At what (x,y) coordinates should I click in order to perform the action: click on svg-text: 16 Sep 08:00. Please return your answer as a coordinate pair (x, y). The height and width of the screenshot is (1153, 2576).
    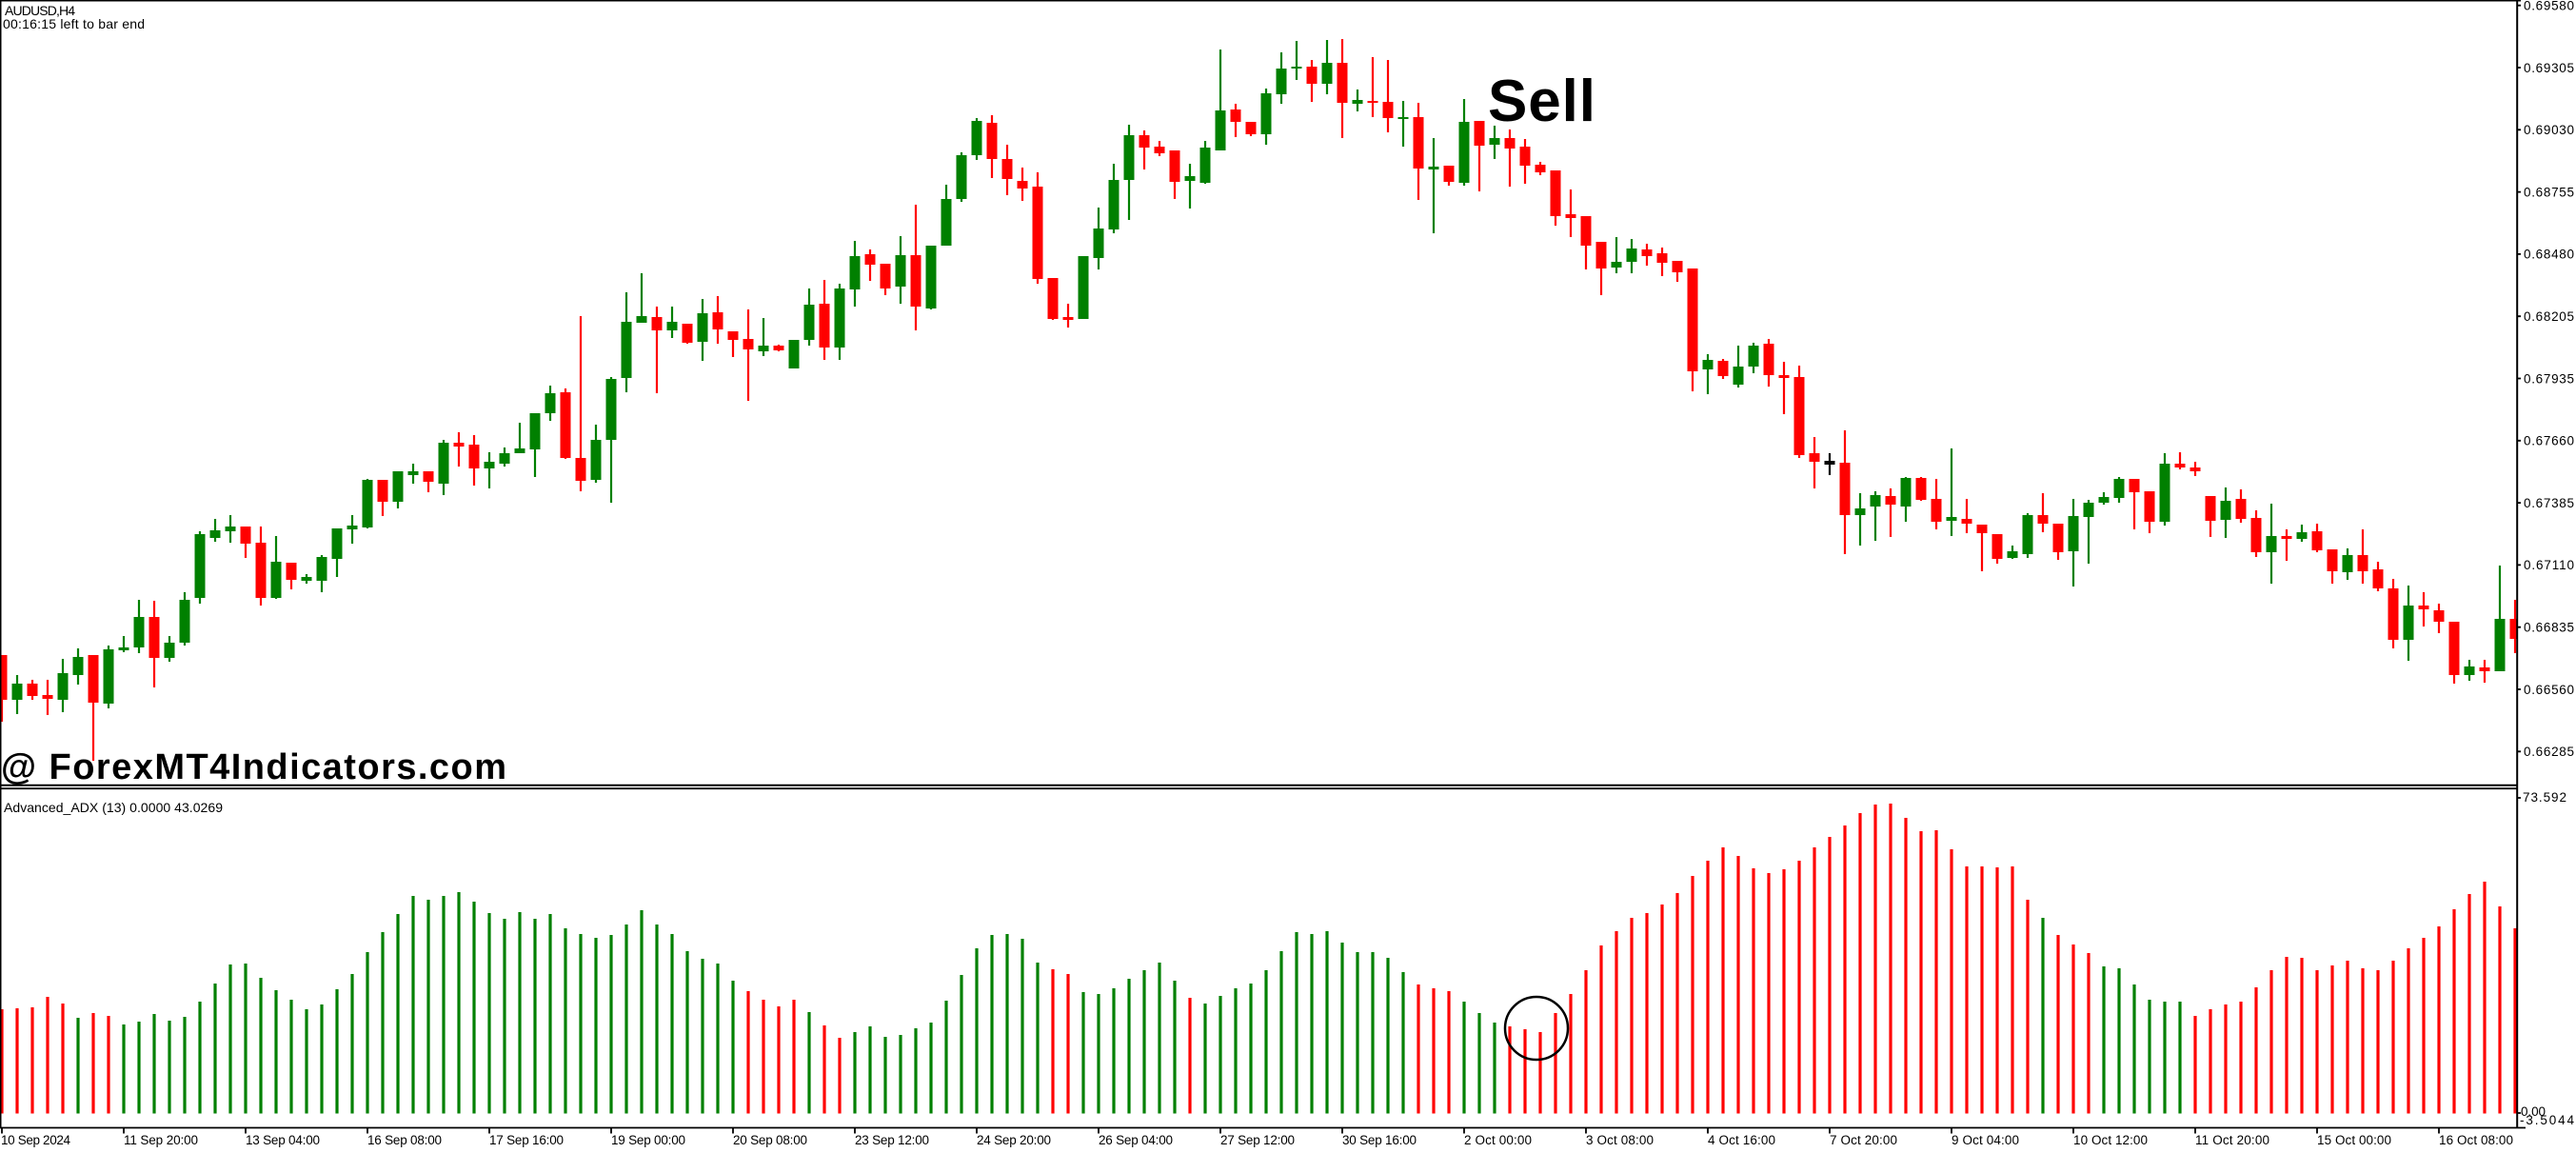
    Looking at the image, I should click on (404, 1140).